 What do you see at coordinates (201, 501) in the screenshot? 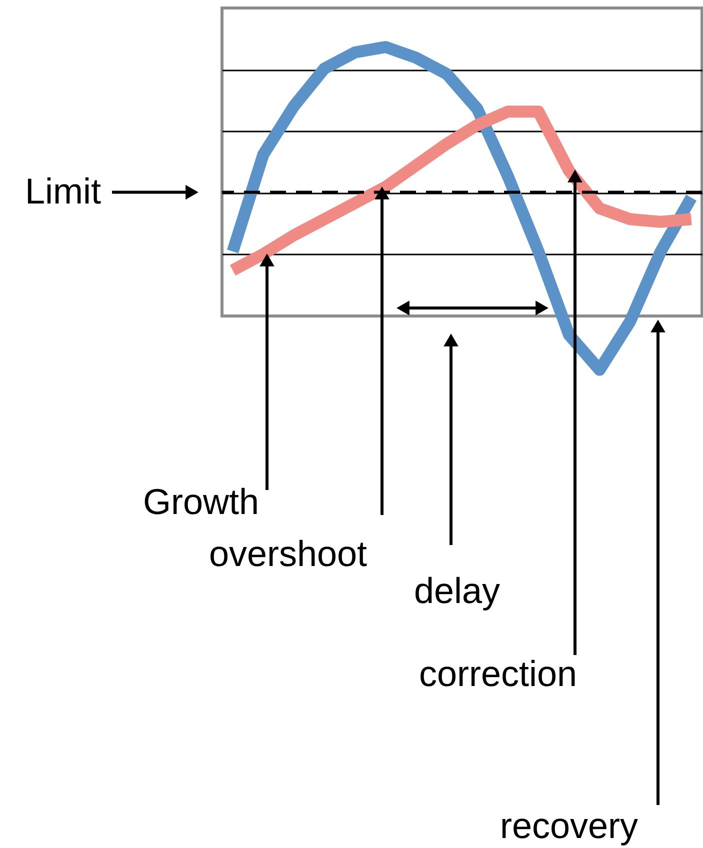
I see `text: Growth` at bounding box center [201, 501].